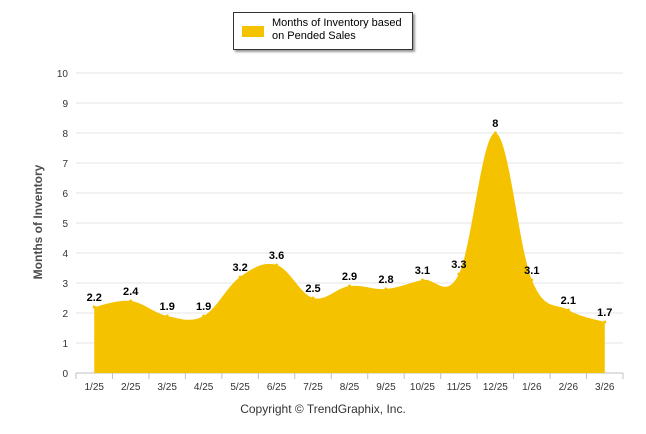 Image resolution: width=646 pixels, height=434 pixels. What do you see at coordinates (63, 74) in the screenshot?
I see `y-tick-label: 10` at bounding box center [63, 74].